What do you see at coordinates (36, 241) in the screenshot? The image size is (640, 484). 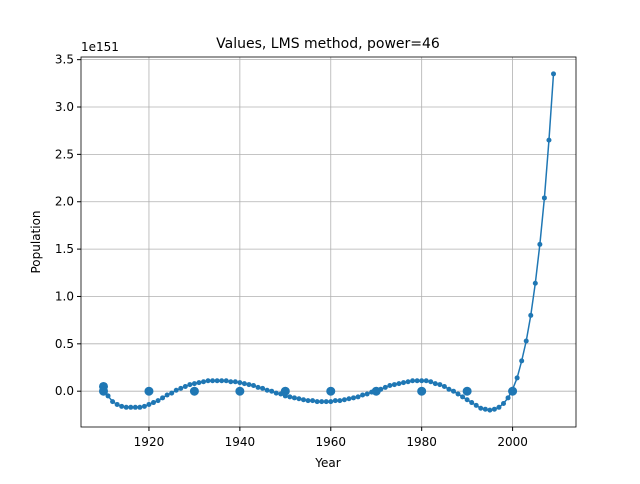 I see `y-axis-label: Population` at bounding box center [36, 241].